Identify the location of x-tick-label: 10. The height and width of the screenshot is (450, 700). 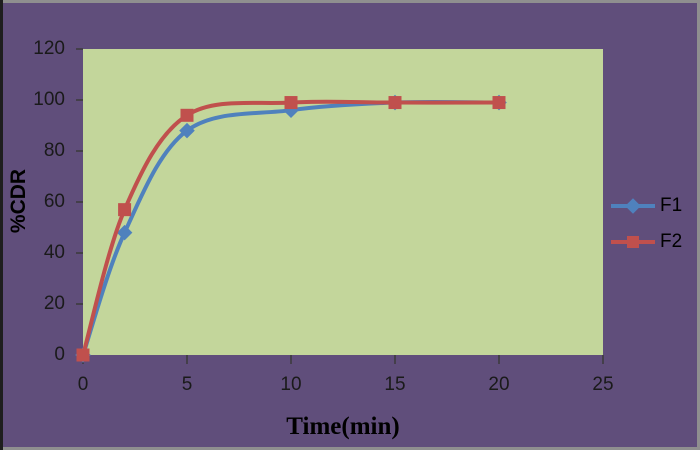
(291, 384).